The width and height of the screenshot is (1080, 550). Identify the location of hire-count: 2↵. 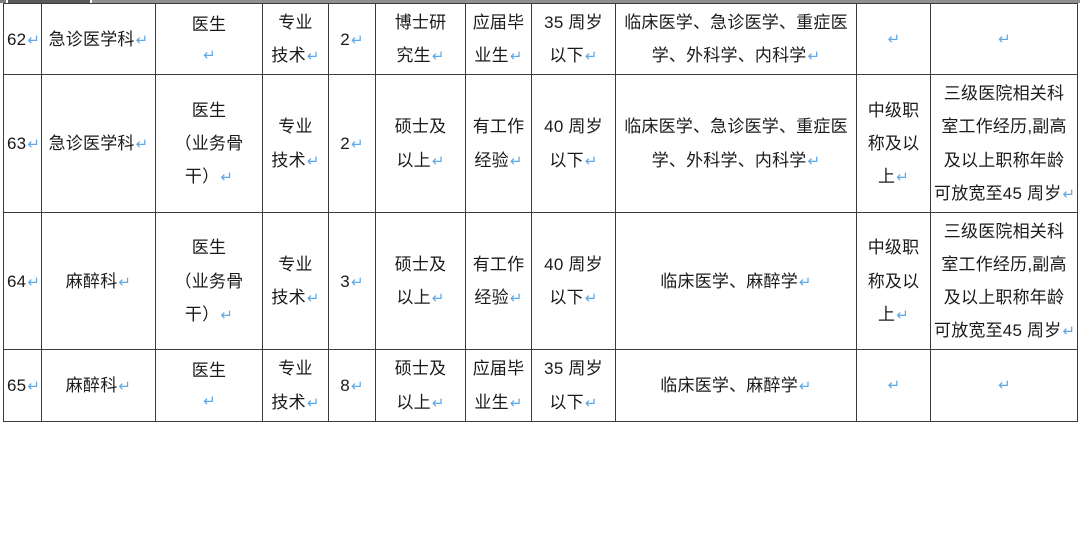
(352, 39).